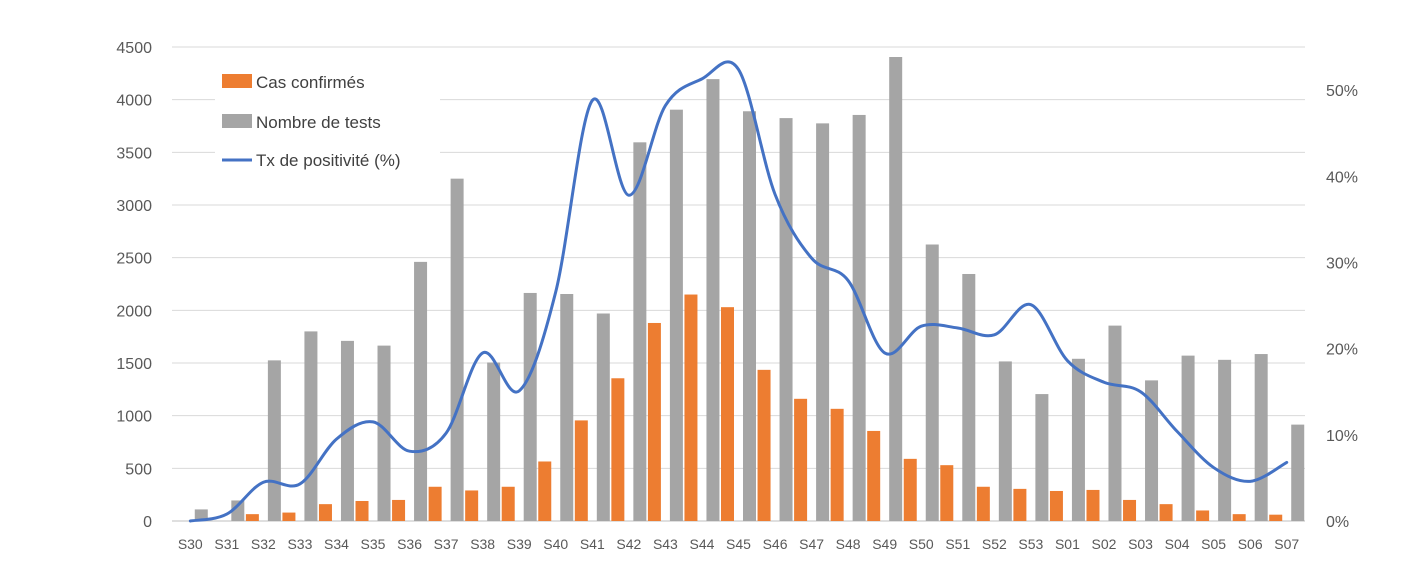 The width and height of the screenshot is (1403, 575). I want to click on left-tick-label: 4500, so click(134, 48).